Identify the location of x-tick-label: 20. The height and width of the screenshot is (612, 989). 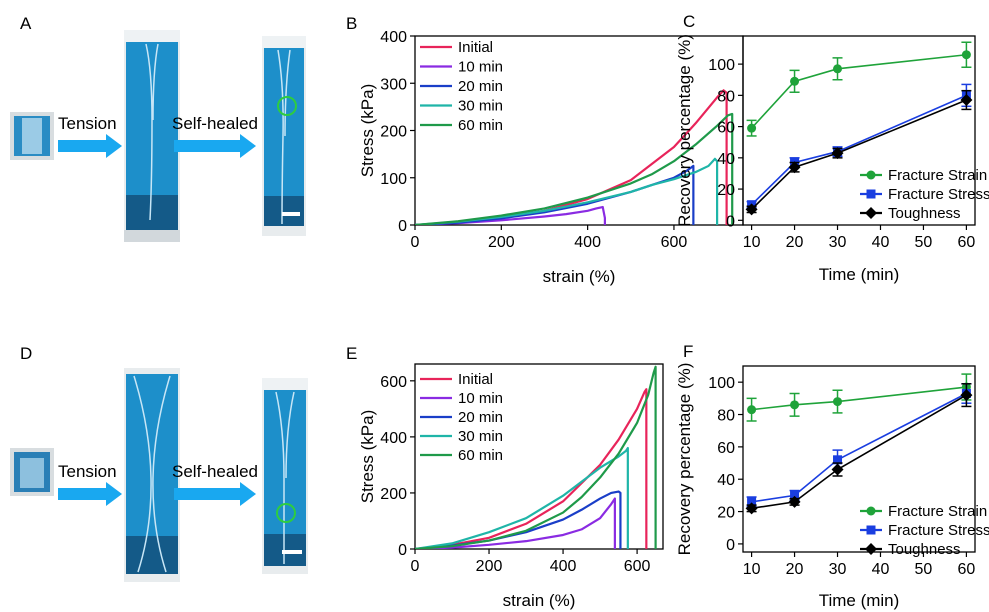
(795, 242).